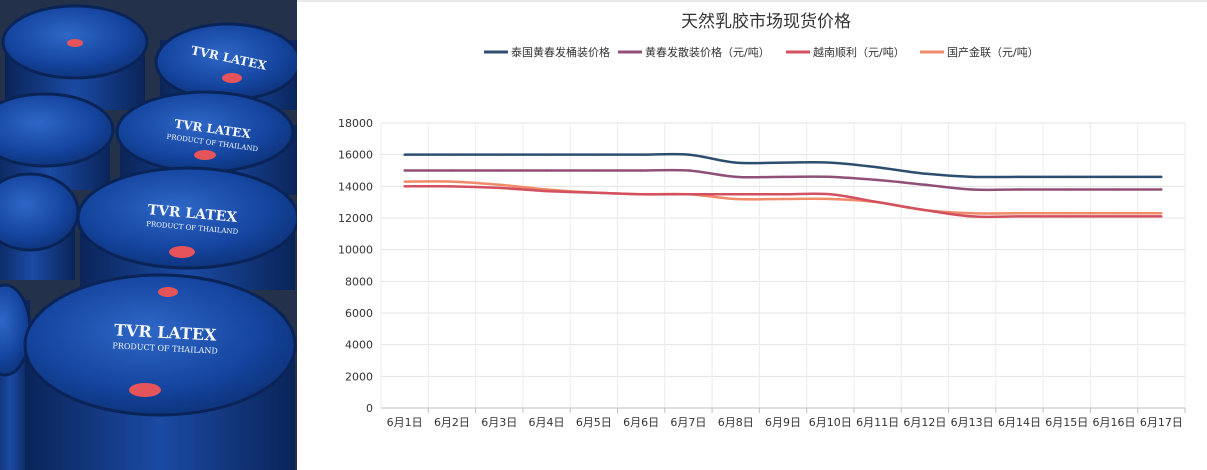 This screenshot has height=470, width=1207. Describe the element at coordinates (830, 422) in the screenshot. I see `x-tick-label: 6月10日` at that location.